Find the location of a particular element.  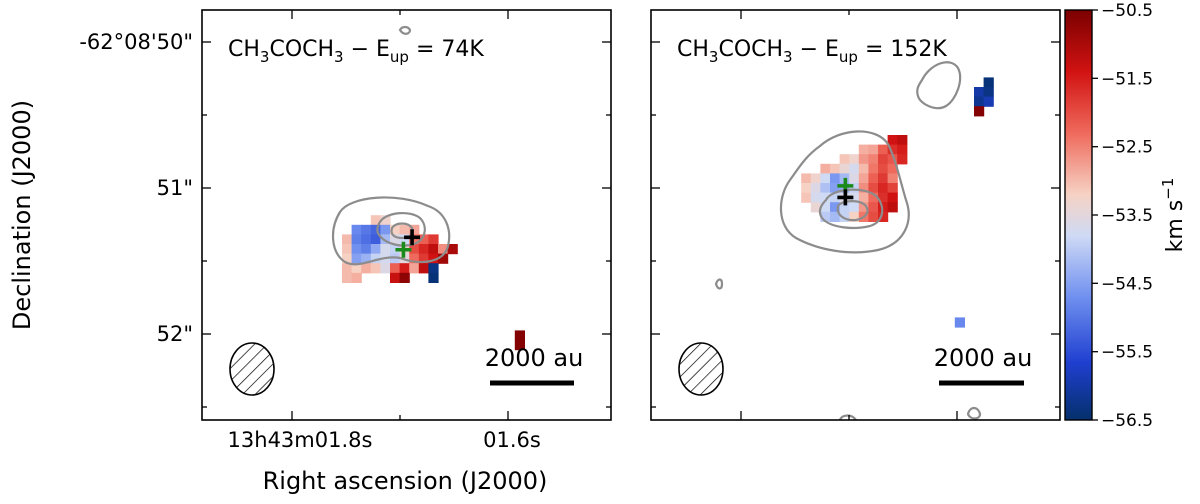

contour-outer-right is located at coordinates (844, 192).